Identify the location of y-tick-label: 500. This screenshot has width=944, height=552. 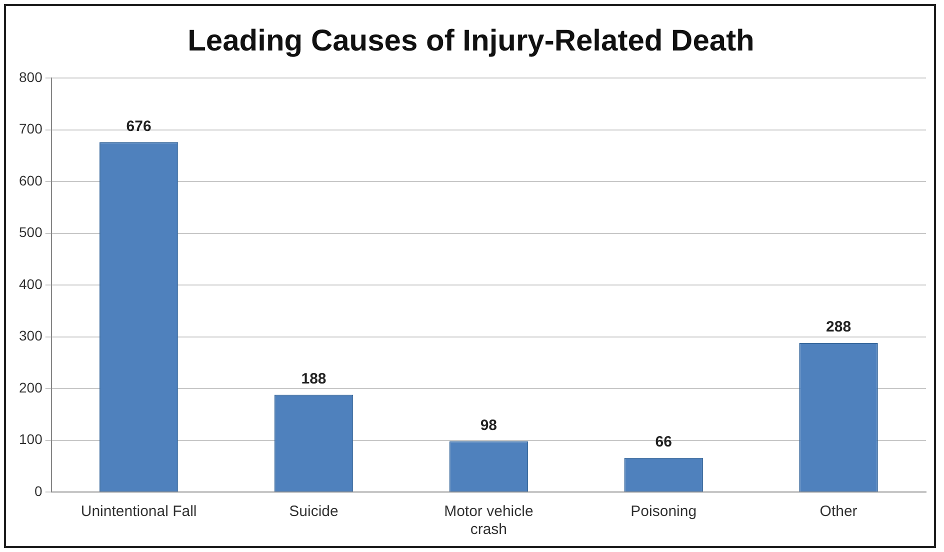
(31, 232).